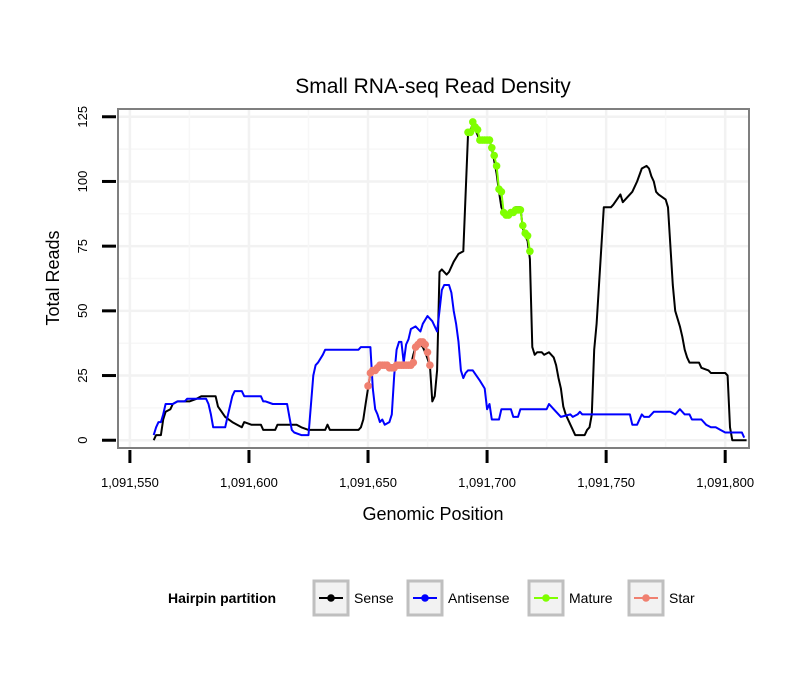 This screenshot has width=810, height=695. I want to click on x-tick-label: 1,091,650, so click(368, 482).